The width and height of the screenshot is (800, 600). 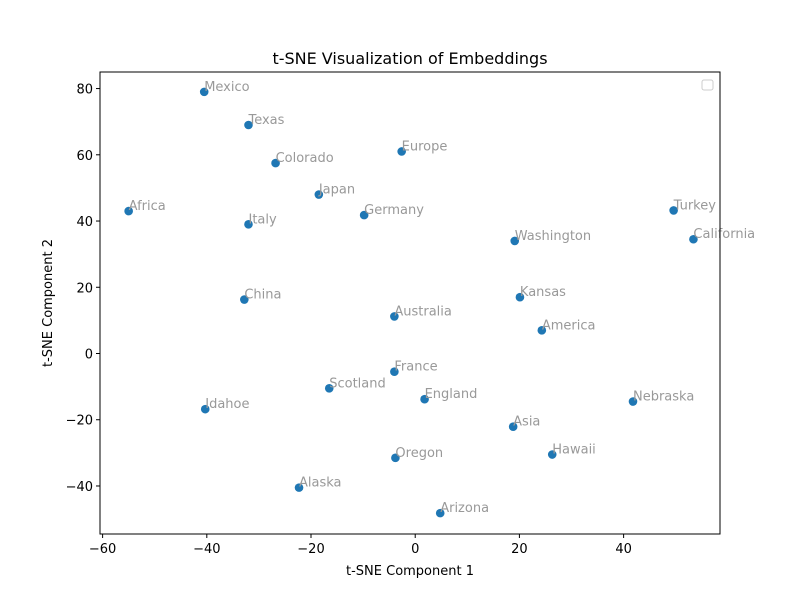 What do you see at coordinates (79, 487) in the screenshot?
I see `y-tick-label: −40` at bounding box center [79, 487].